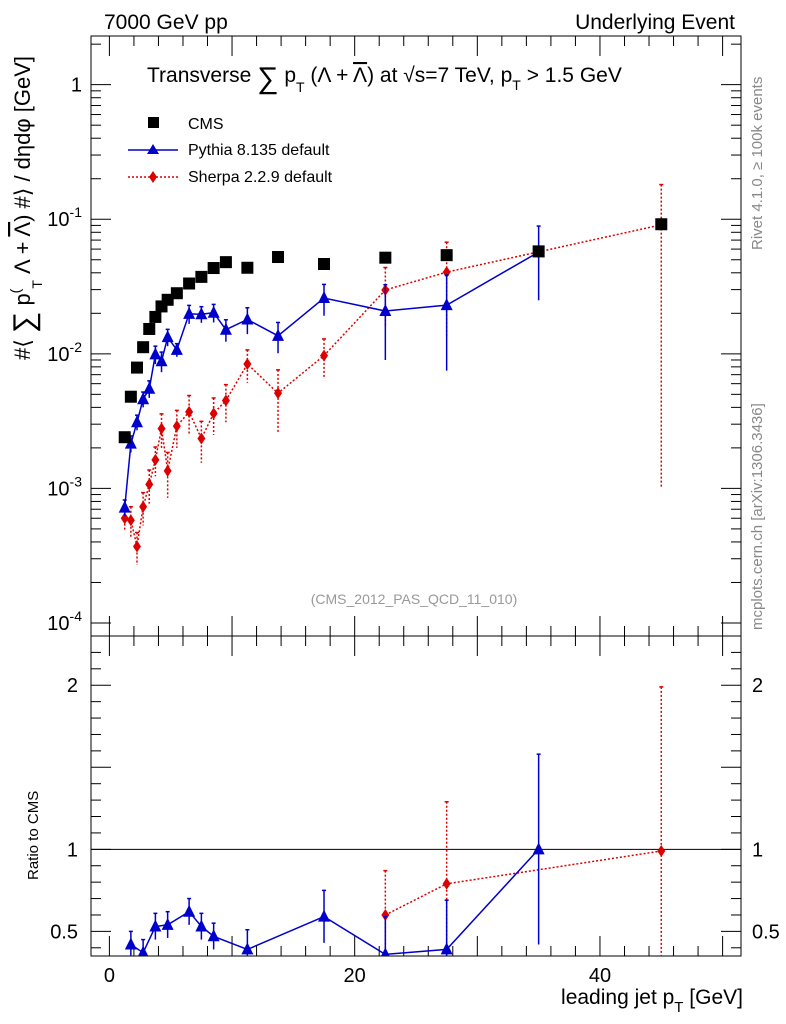 Image resolution: width=786 pixels, height=1024 pixels. I want to click on rivet-version-label: Rivet 4.1.0, ≥ 100k events, so click(757, 163).